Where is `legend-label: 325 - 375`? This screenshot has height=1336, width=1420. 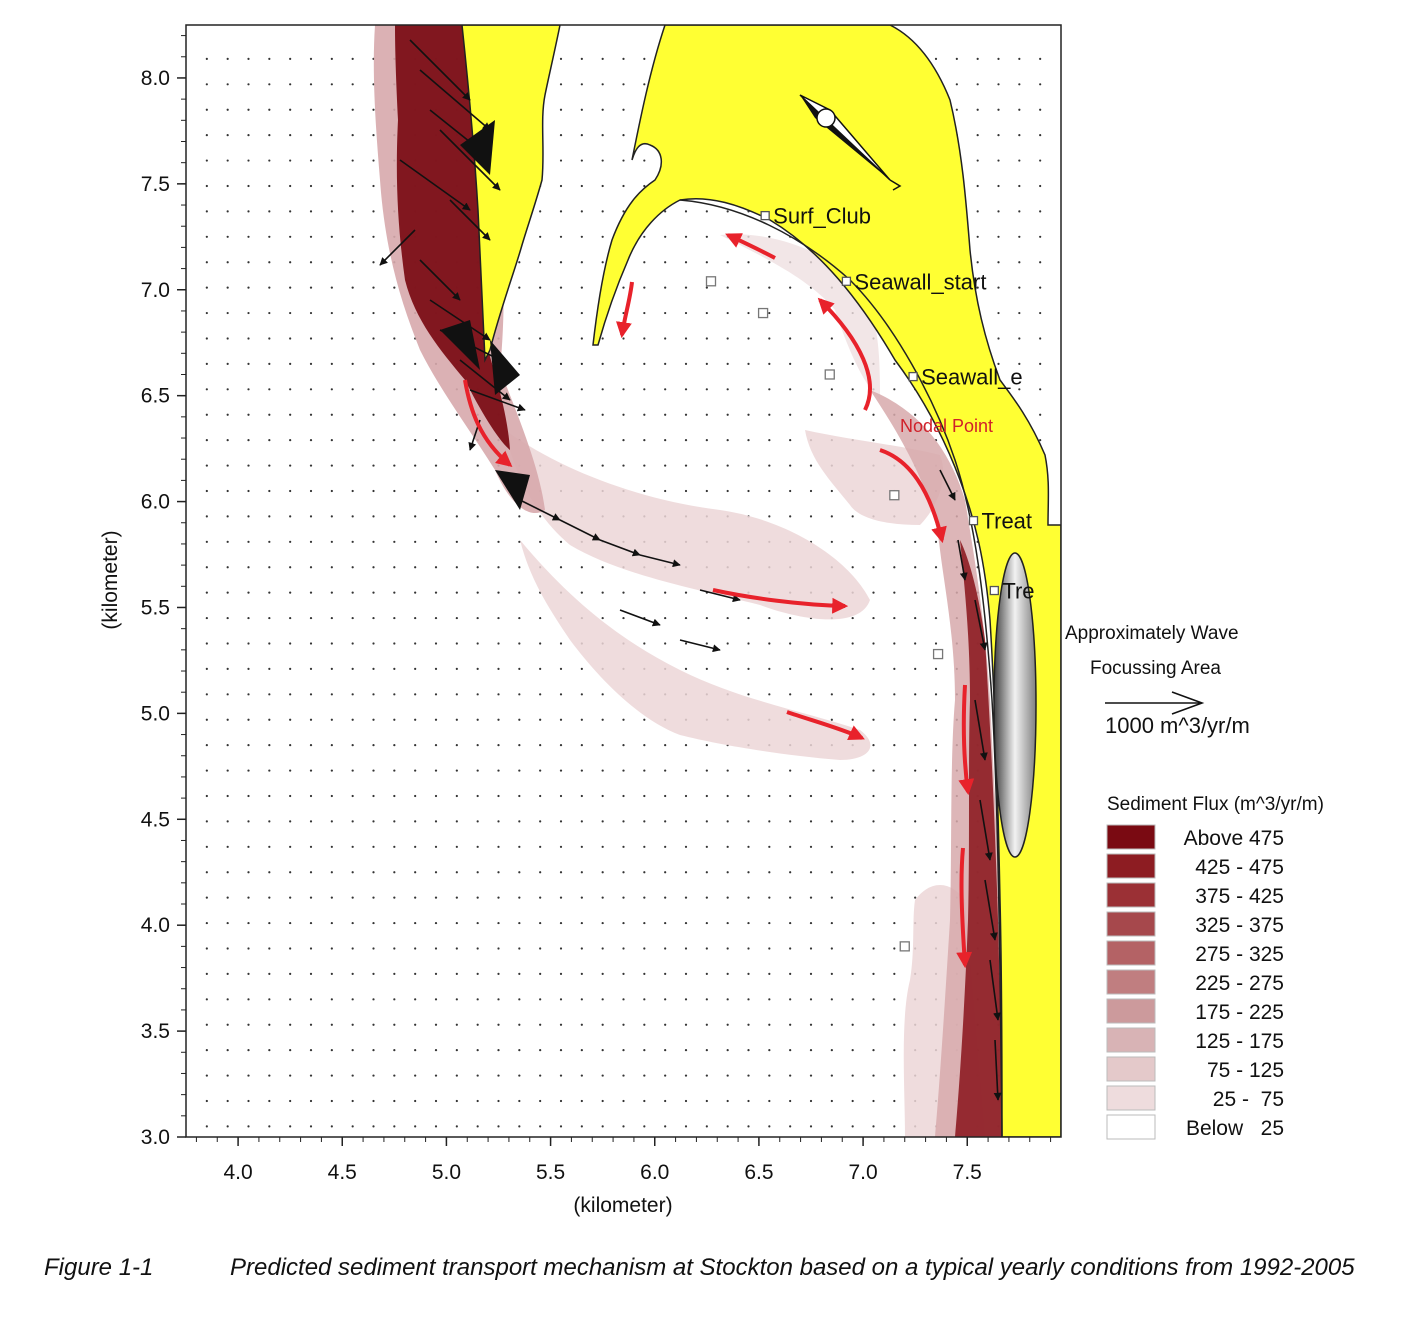 legend-label: 325 - 375 is located at coordinates (1239, 925).